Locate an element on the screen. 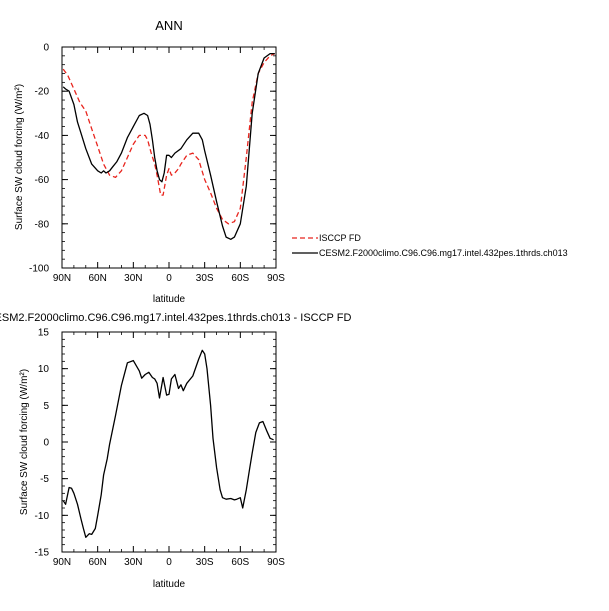 This screenshot has width=609, height=611. top-panel-x-axis-label: latitude is located at coordinates (169, 299).